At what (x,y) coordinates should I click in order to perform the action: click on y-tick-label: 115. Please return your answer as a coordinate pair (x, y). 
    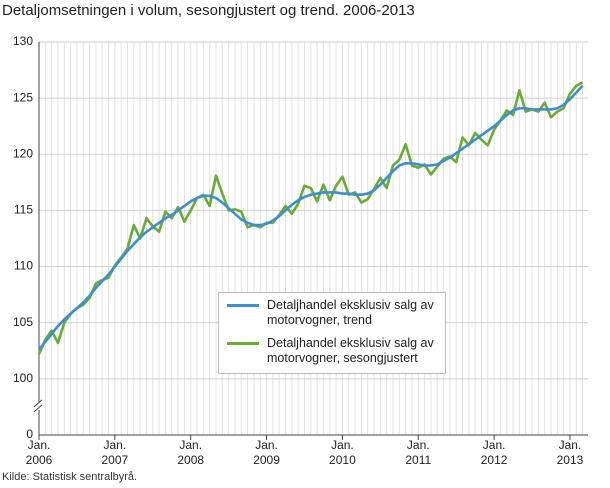
    Looking at the image, I should click on (23, 210).